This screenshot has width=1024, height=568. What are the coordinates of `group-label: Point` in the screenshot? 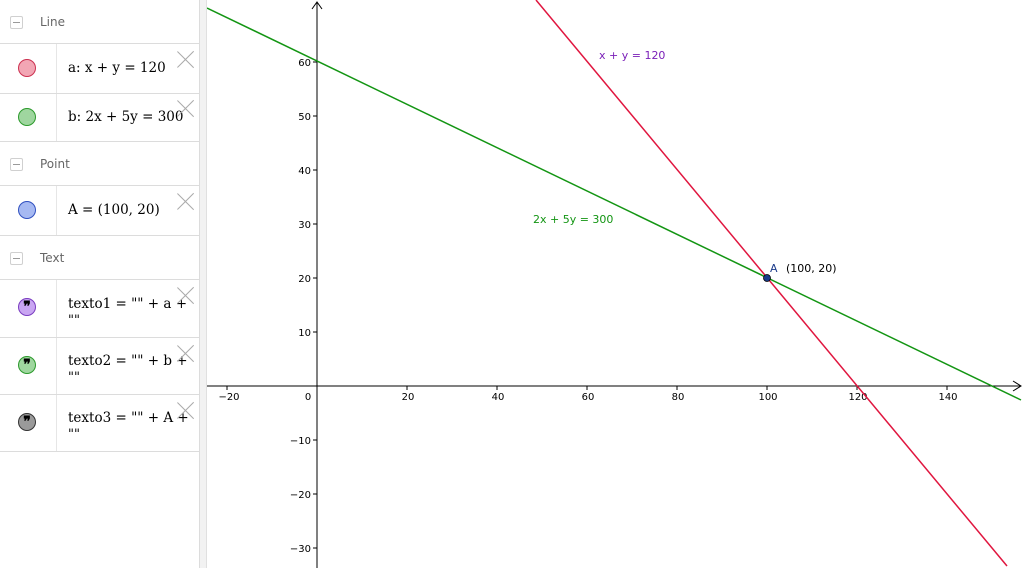 It's located at (55, 164).